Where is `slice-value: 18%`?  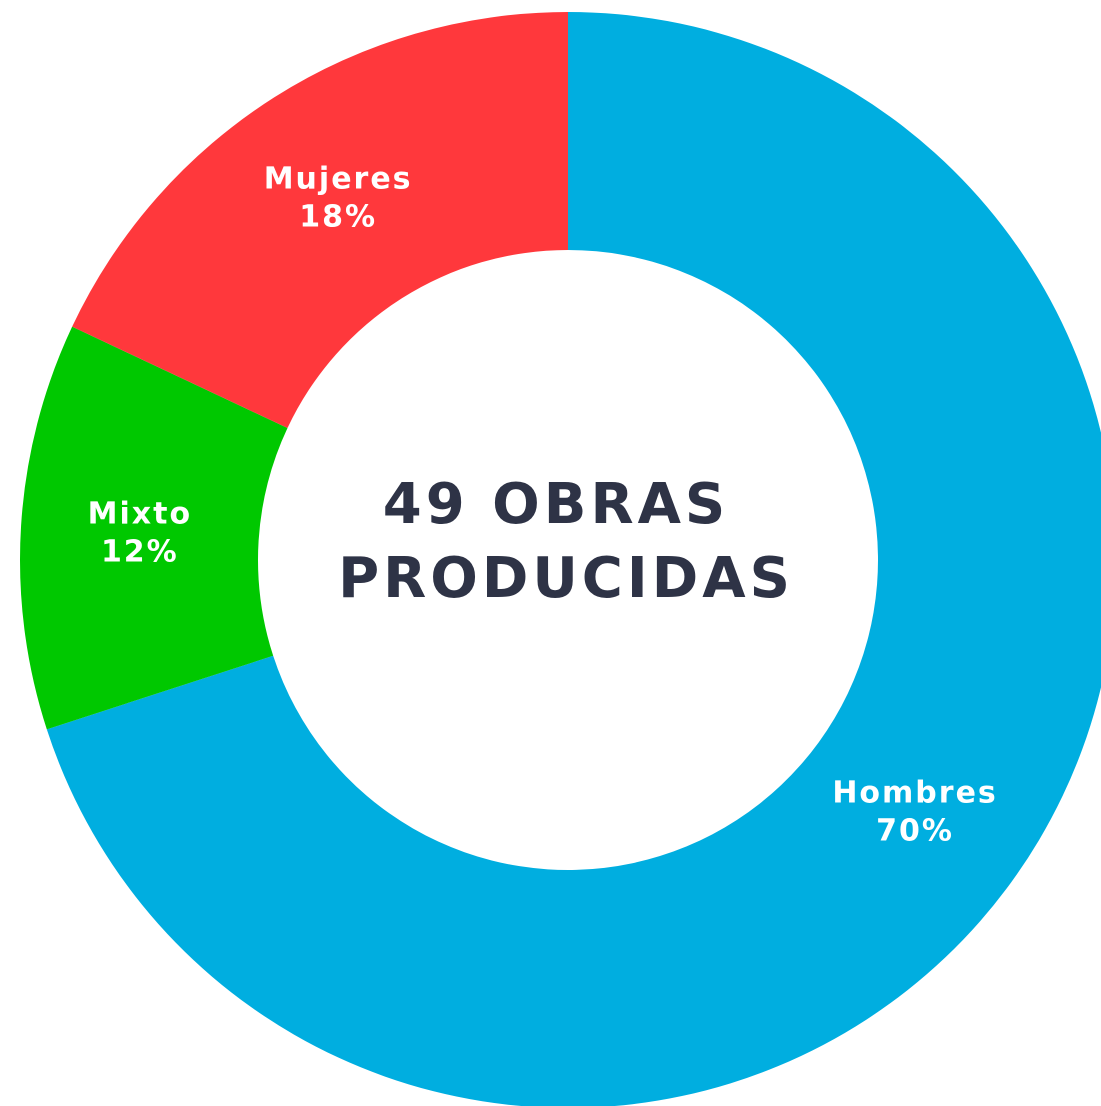
slice-value: 18% is located at coordinates (338, 216).